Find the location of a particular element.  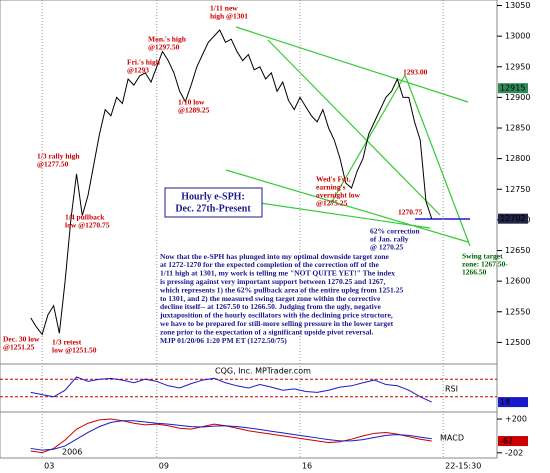

x-tick-label: 09 is located at coordinates (164, 466).